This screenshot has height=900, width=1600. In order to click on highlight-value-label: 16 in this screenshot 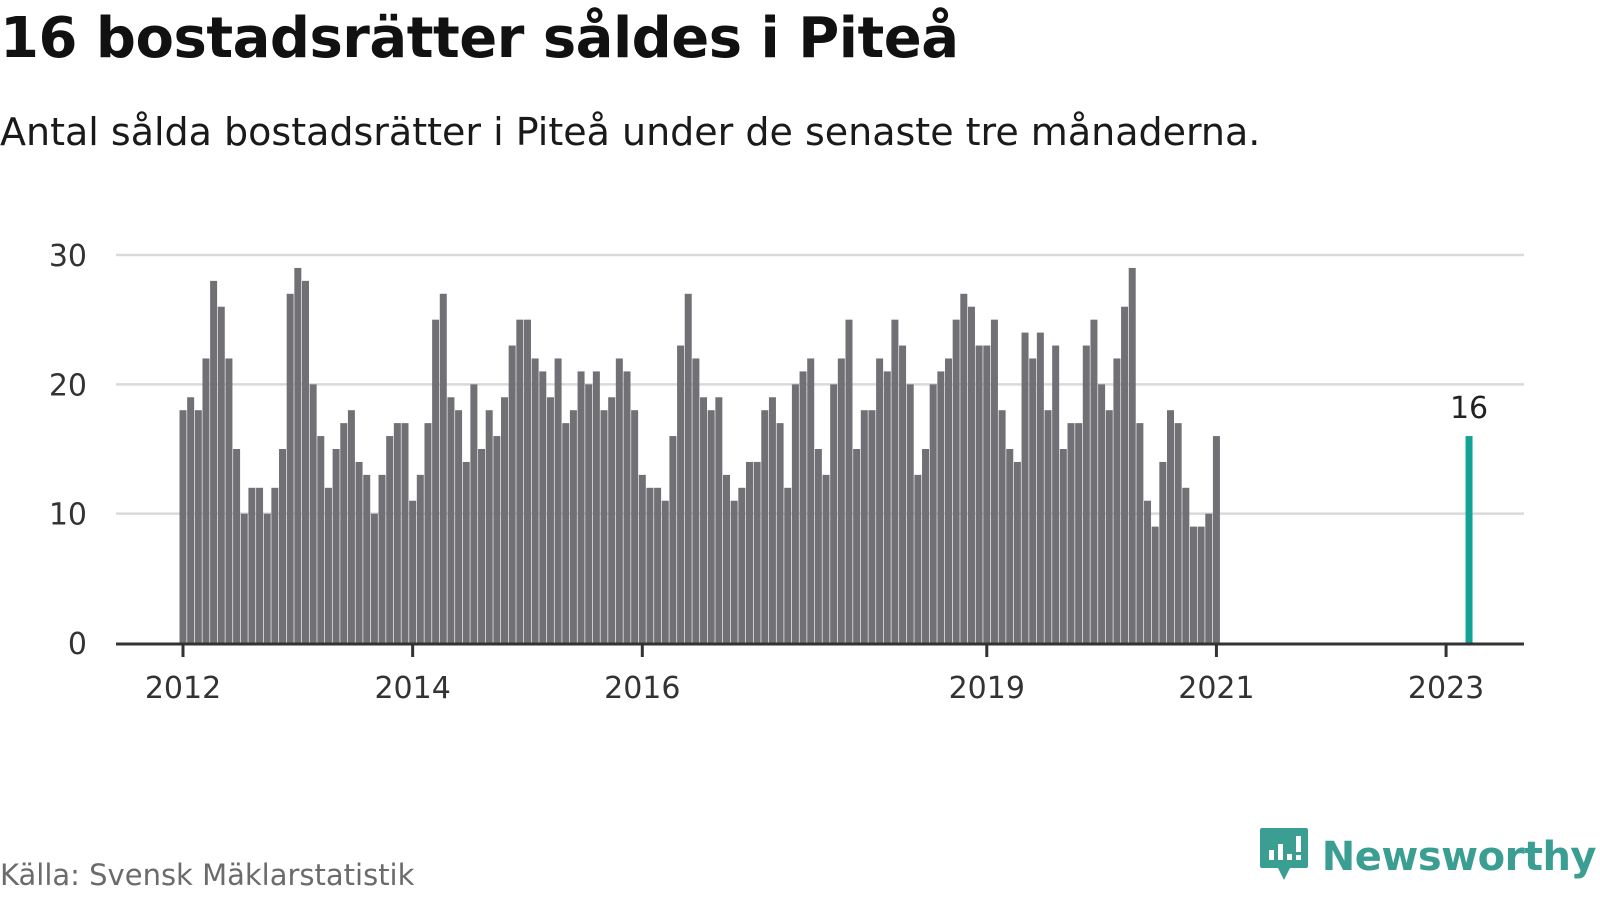, I will do `click(1469, 408)`.